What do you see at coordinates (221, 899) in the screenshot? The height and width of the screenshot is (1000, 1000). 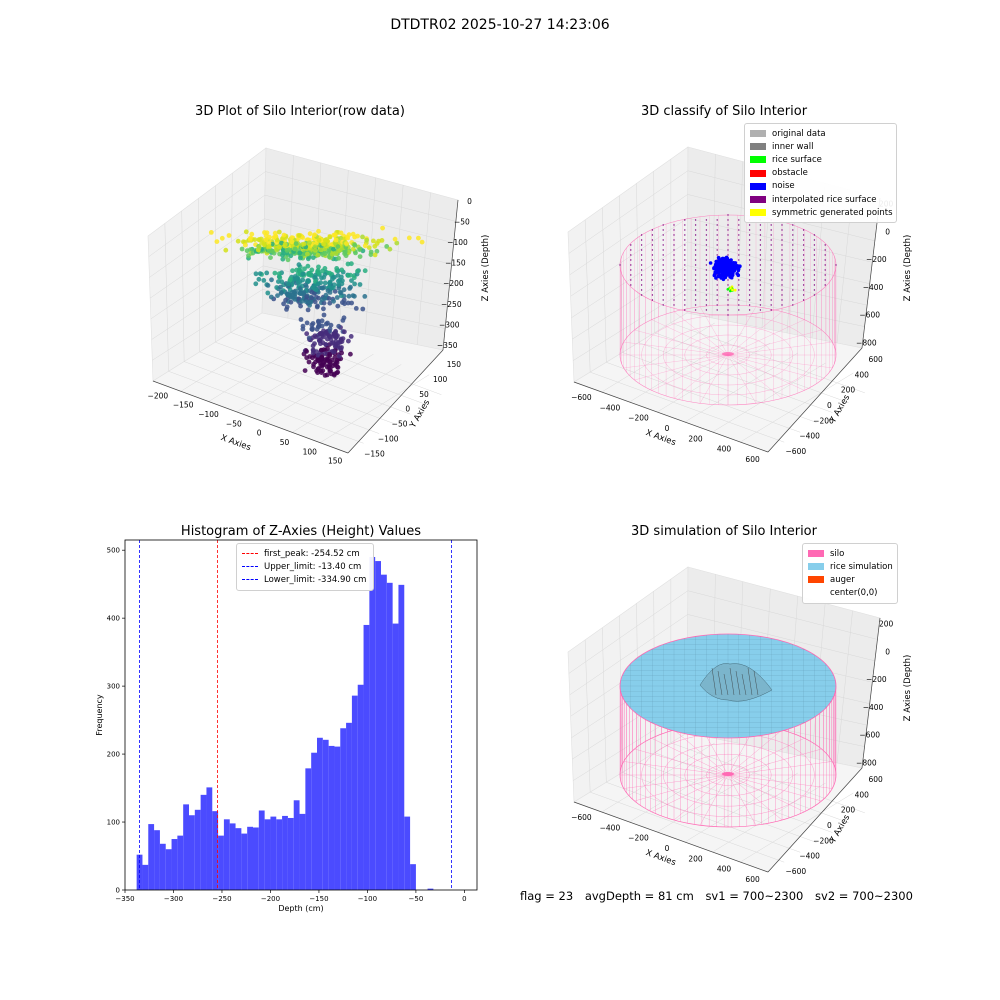 I see `histogram-x-tick-label: −250` at bounding box center [221, 899].